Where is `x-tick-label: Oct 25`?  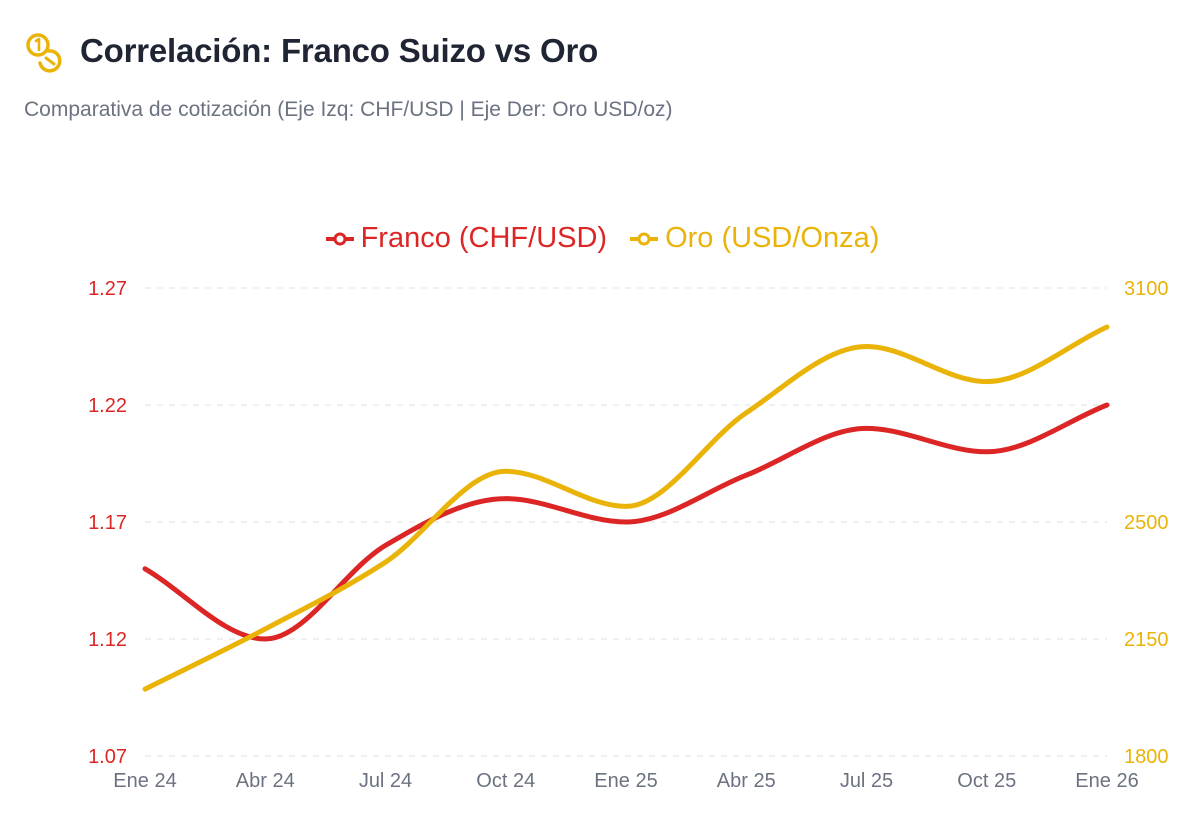 x-tick-label: Oct 25 is located at coordinates (986, 781).